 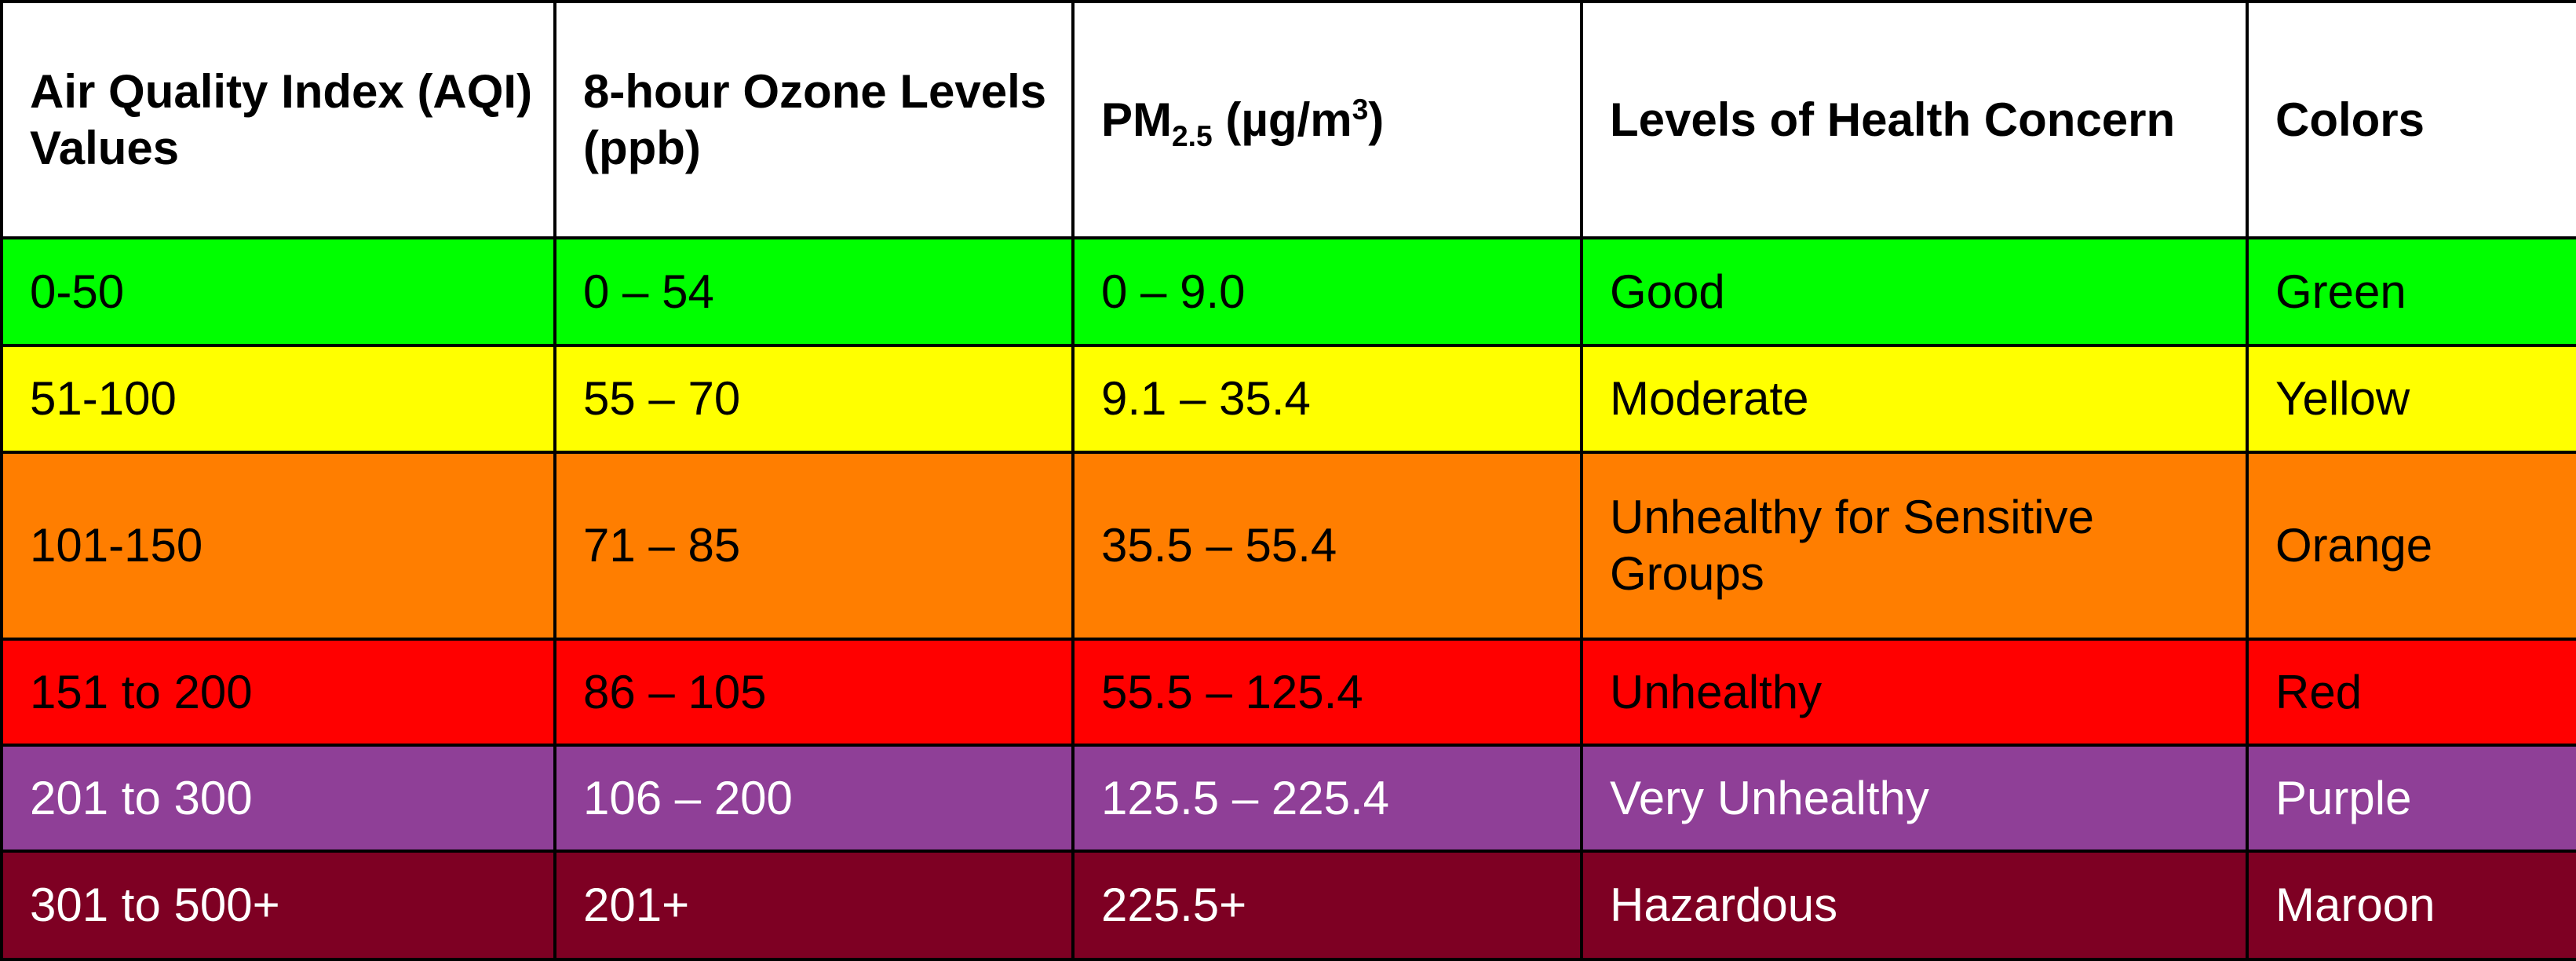 I want to click on data-cell: 0-50, so click(x=278, y=291).